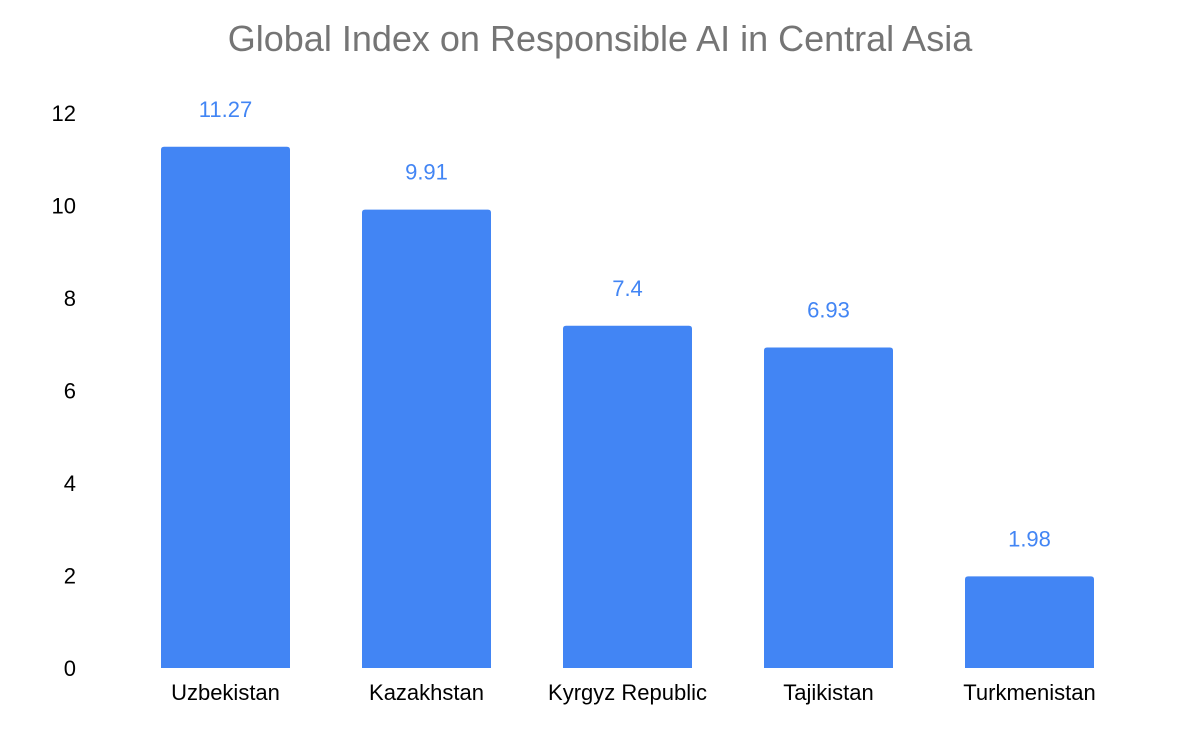 Image resolution: width=1200 pixels, height=742 pixels. I want to click on y-tick-label: 8, so click(70, 298).